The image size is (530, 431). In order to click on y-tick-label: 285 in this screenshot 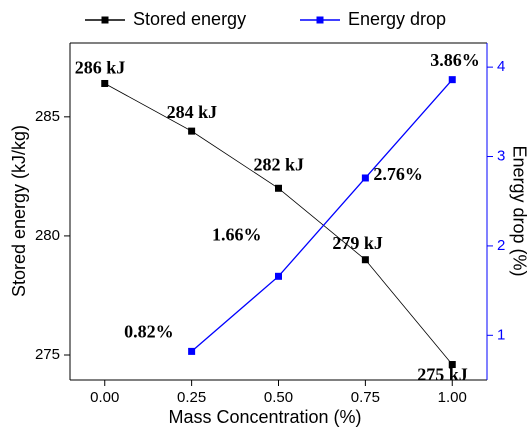, I will do `click(47, 116)`.